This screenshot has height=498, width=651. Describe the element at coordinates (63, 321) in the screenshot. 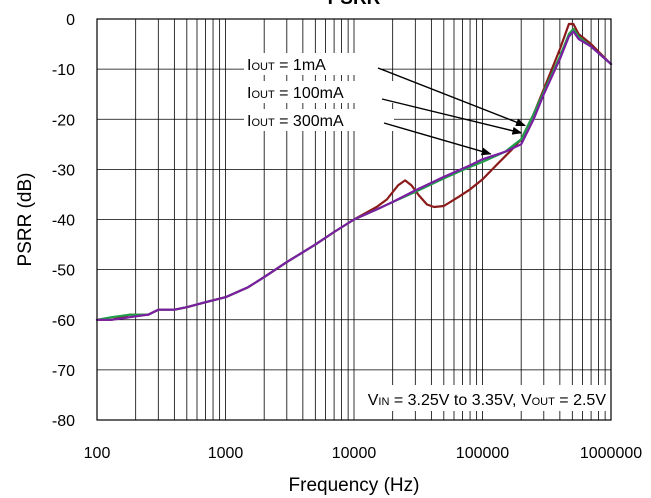

I see `y-tick-label: -60` at that location.